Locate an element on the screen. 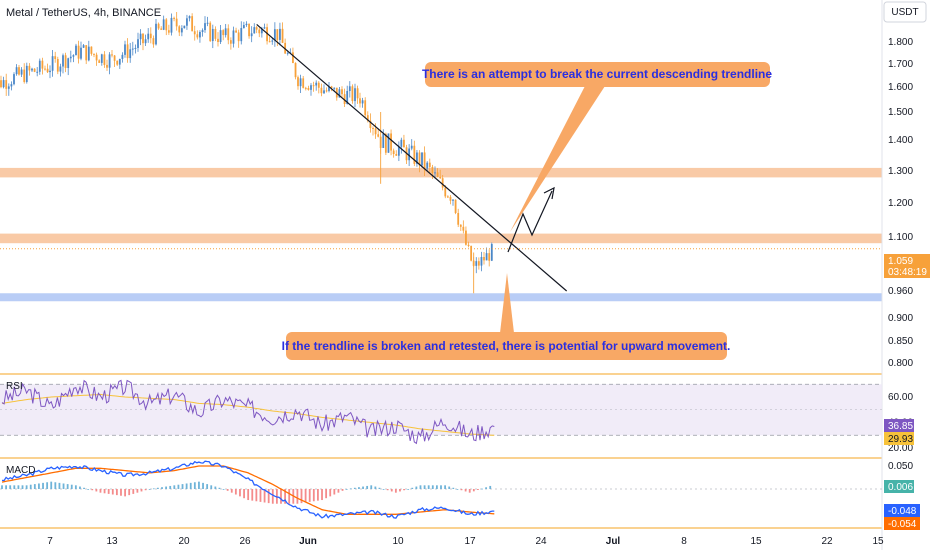 The image size is (932, 550). macd-tick-label: 0.050 is located at coordinates (900, 466).